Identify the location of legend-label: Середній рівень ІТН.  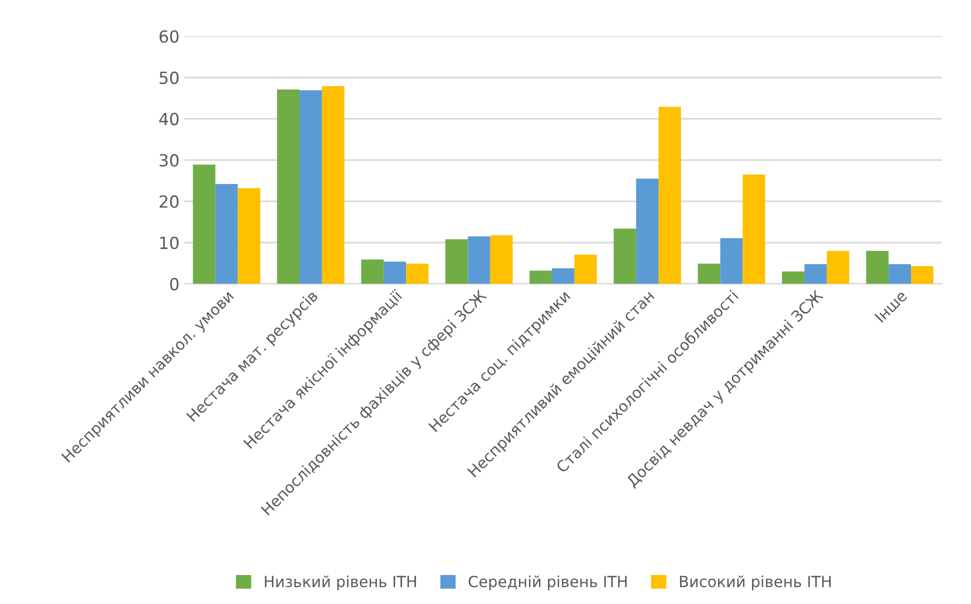
(547, 582).